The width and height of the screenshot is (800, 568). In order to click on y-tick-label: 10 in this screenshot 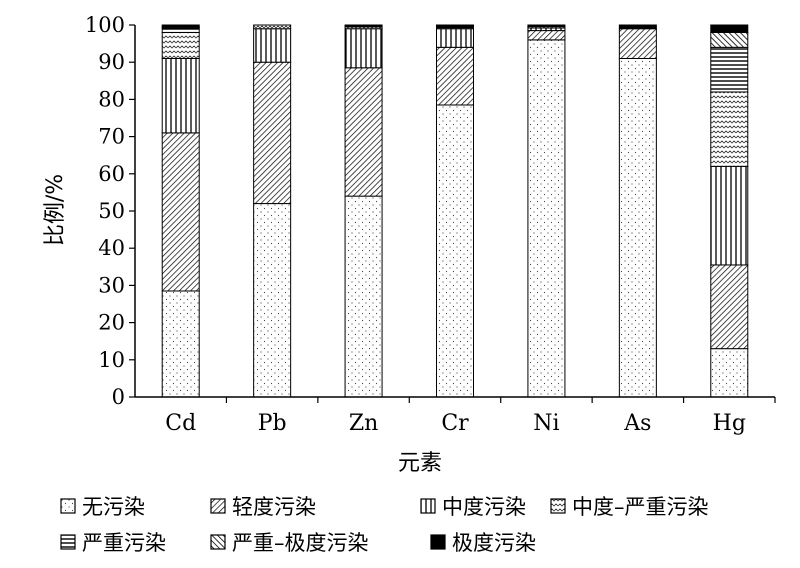, I will do `click(111, 360)`.